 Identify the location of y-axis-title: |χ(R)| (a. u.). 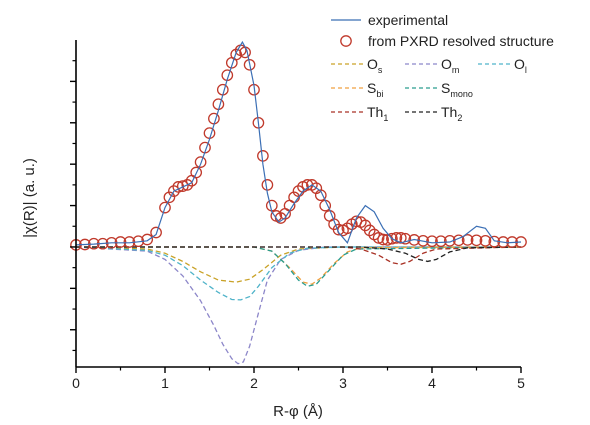
(29, 198).